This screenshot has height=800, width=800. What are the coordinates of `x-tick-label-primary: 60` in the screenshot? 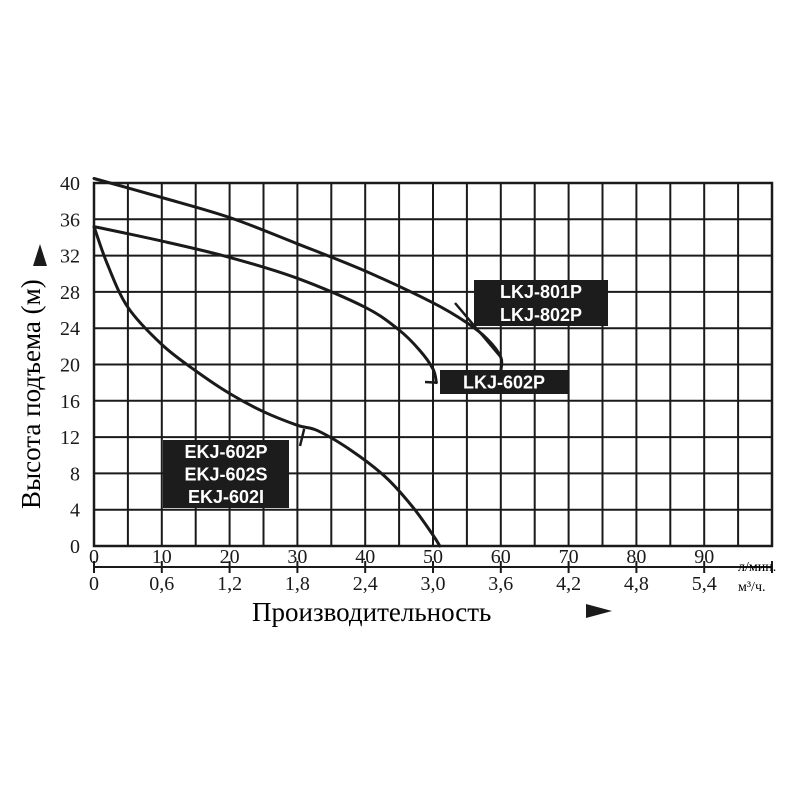 It's located at (501, 557).